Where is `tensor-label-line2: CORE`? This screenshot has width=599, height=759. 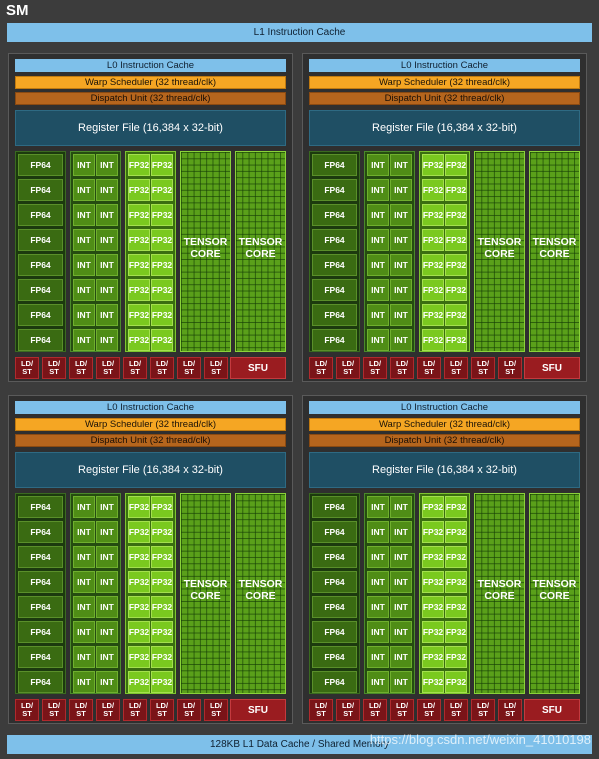
tensor-label-line2: CORE is located at coordinates (205, 254).